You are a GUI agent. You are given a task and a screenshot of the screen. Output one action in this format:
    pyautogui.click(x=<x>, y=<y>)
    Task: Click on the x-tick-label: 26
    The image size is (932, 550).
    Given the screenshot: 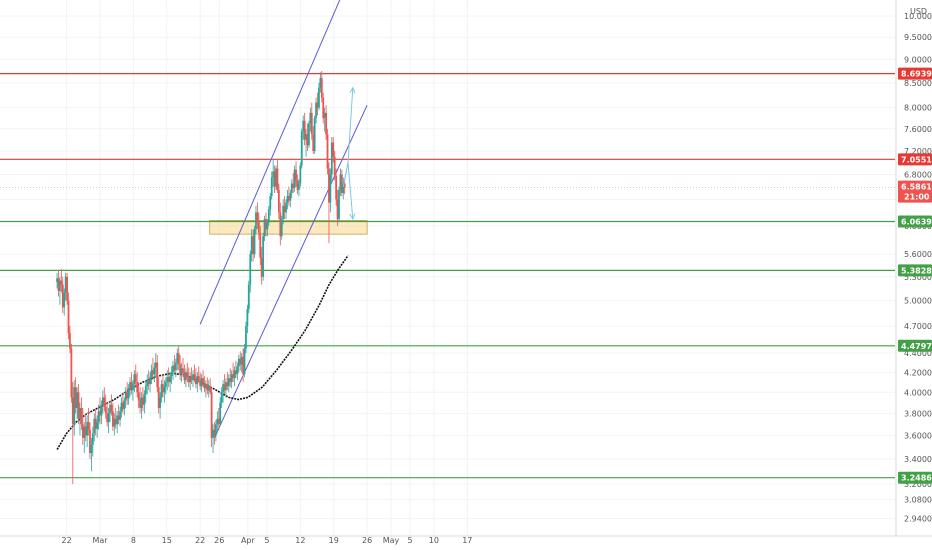 What is the action you would take?
    pyautogui.click(x=367, y=540)
    